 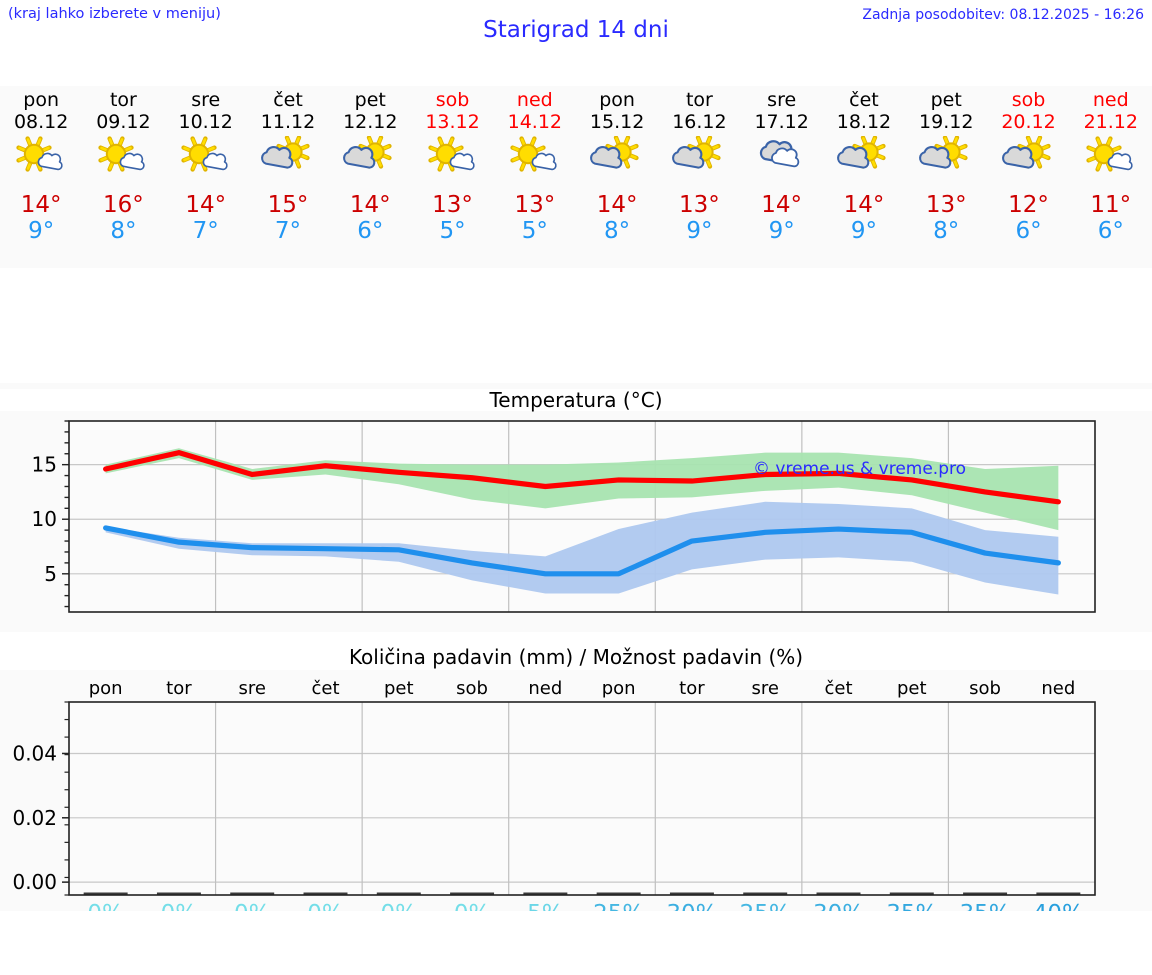 I want to click on precipitation-day-label: tor, so click(x=179, y=688).